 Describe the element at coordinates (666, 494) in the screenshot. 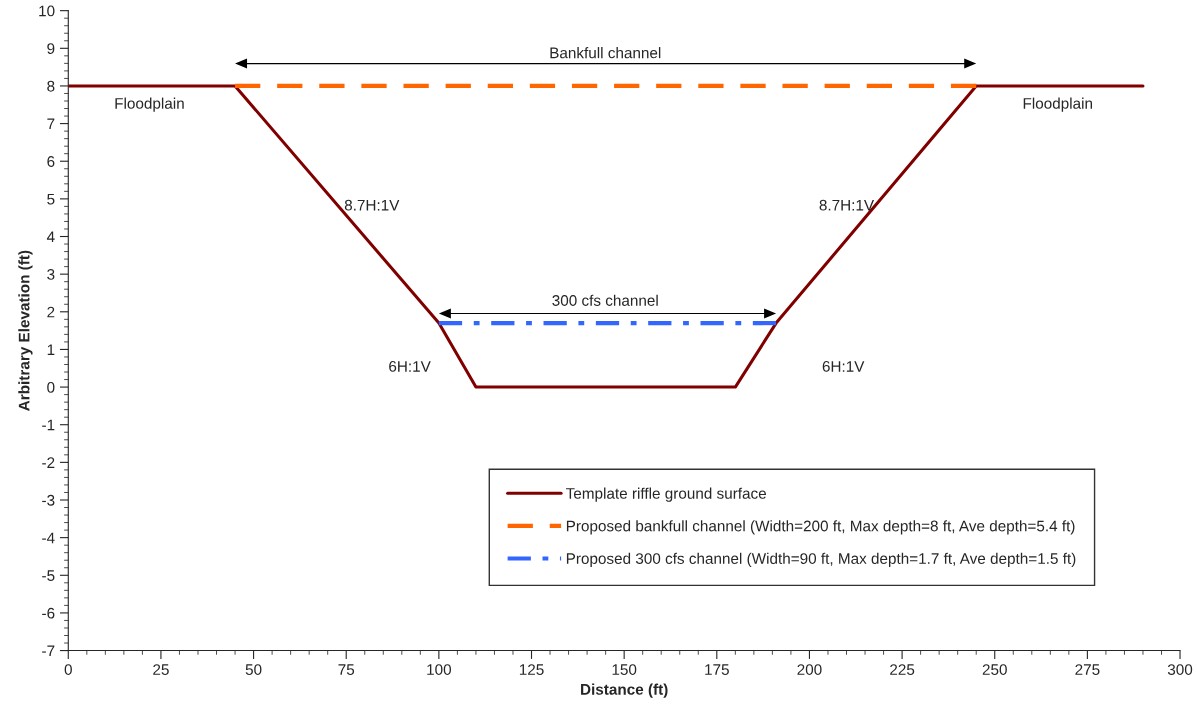

I see `legend-label: Template riffle ground surface` at that location.